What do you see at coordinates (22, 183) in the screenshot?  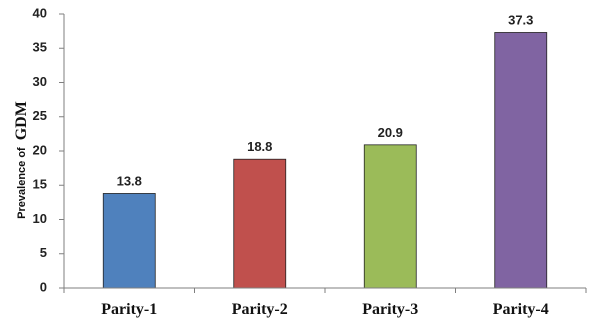 I see `y-axis-label-prefix: Prevalence of` at bounding box center [22, 183].